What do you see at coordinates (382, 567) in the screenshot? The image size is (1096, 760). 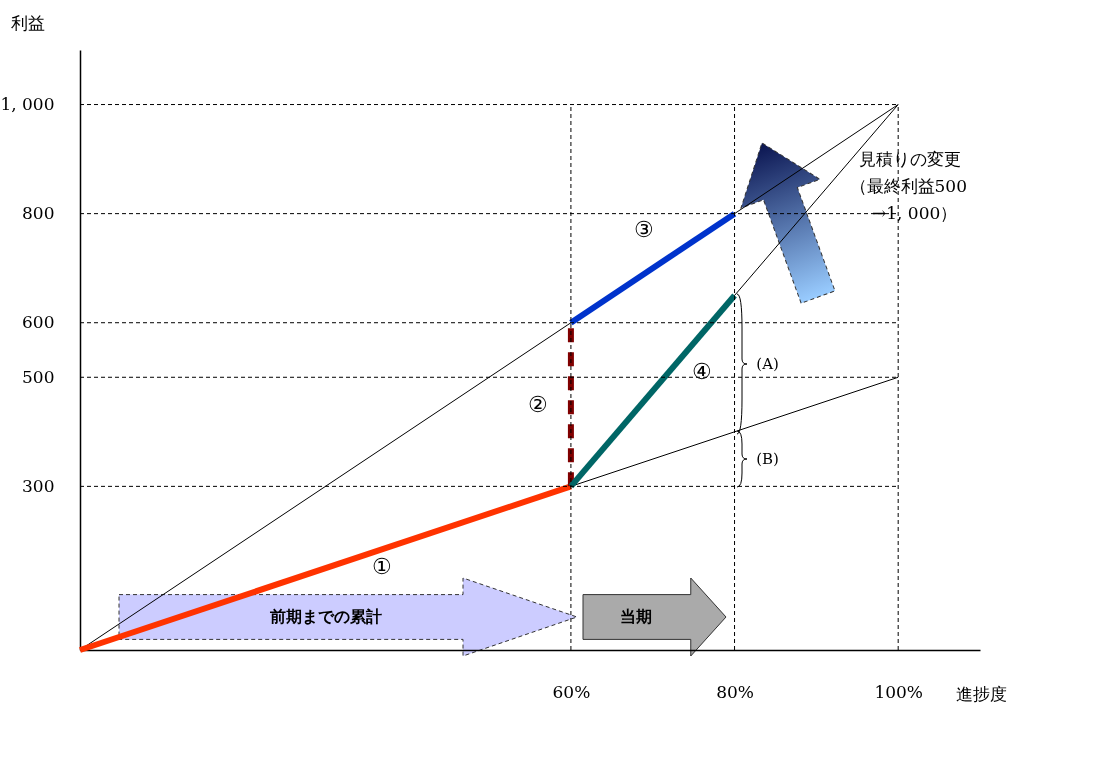 I see `annotation: ①` at bounding box center [382, 567].